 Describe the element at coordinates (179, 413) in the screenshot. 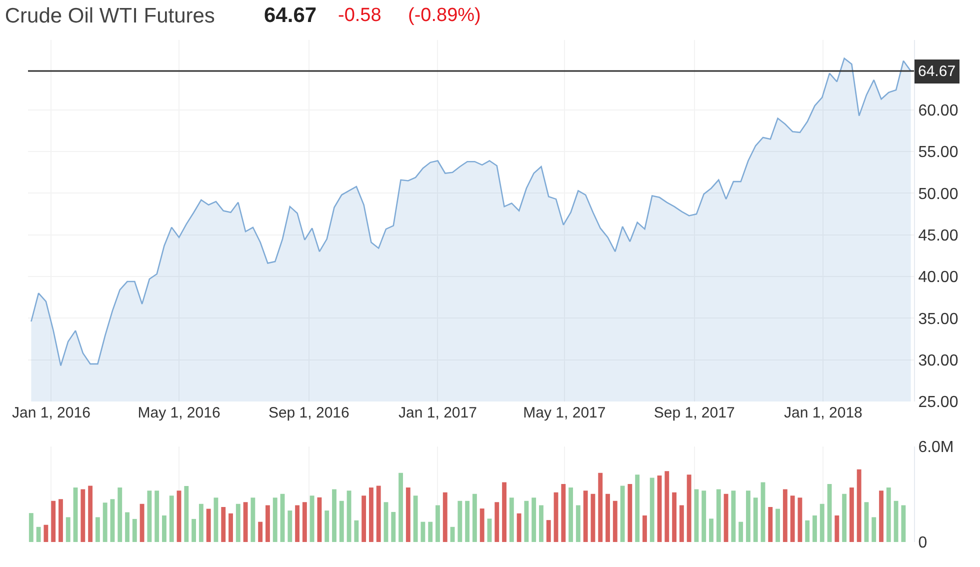

I see `x-tick-label: May 1, 2016` at that location.